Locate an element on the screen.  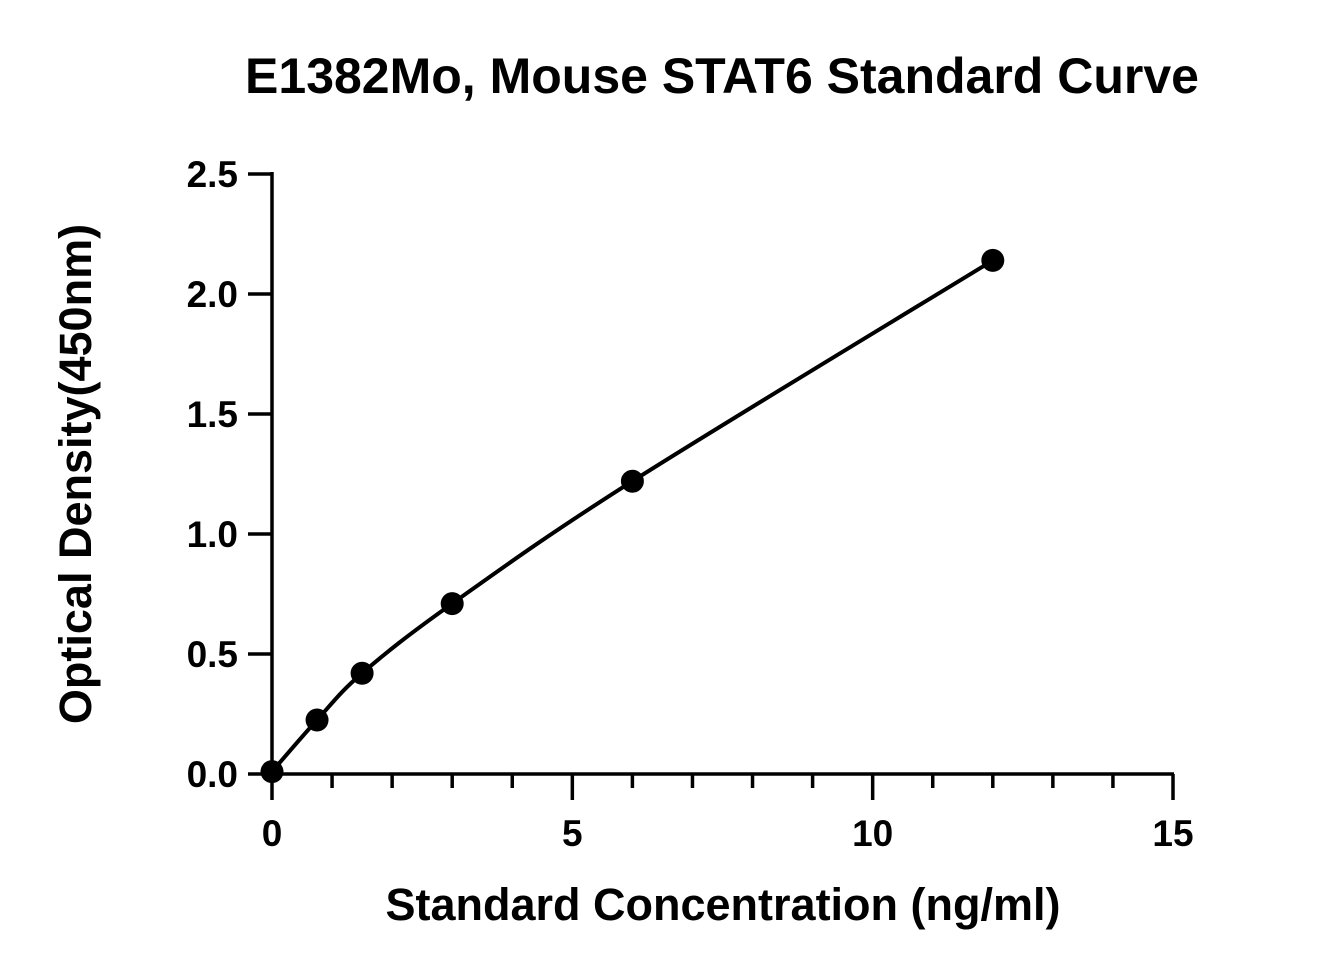
y-ticks: 0.0 0.5 1.0 1.5 2.0 2.5 is located at coordinates (229, 474).